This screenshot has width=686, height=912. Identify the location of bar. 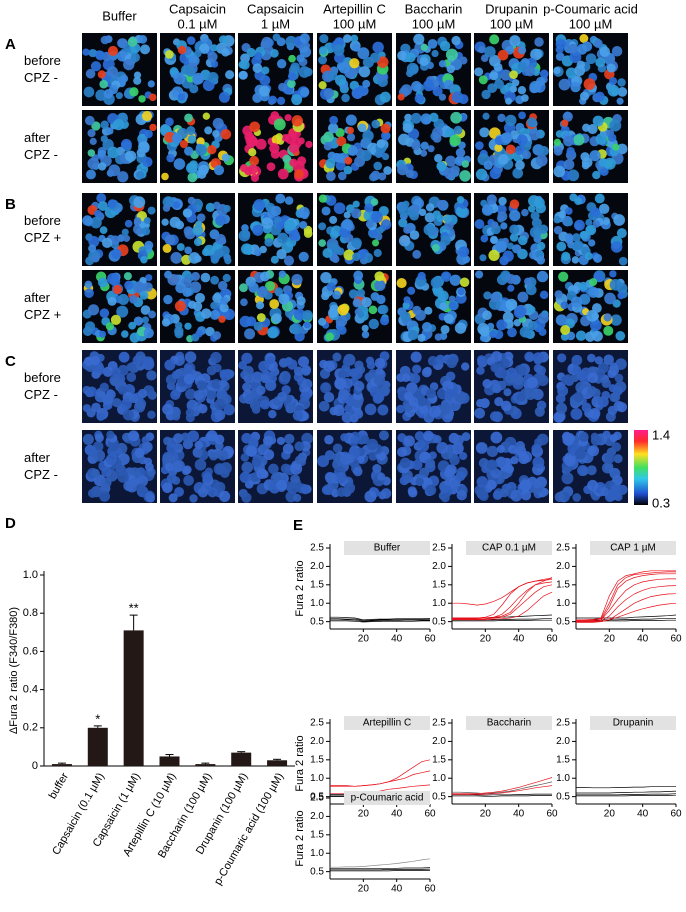
(133, 698).